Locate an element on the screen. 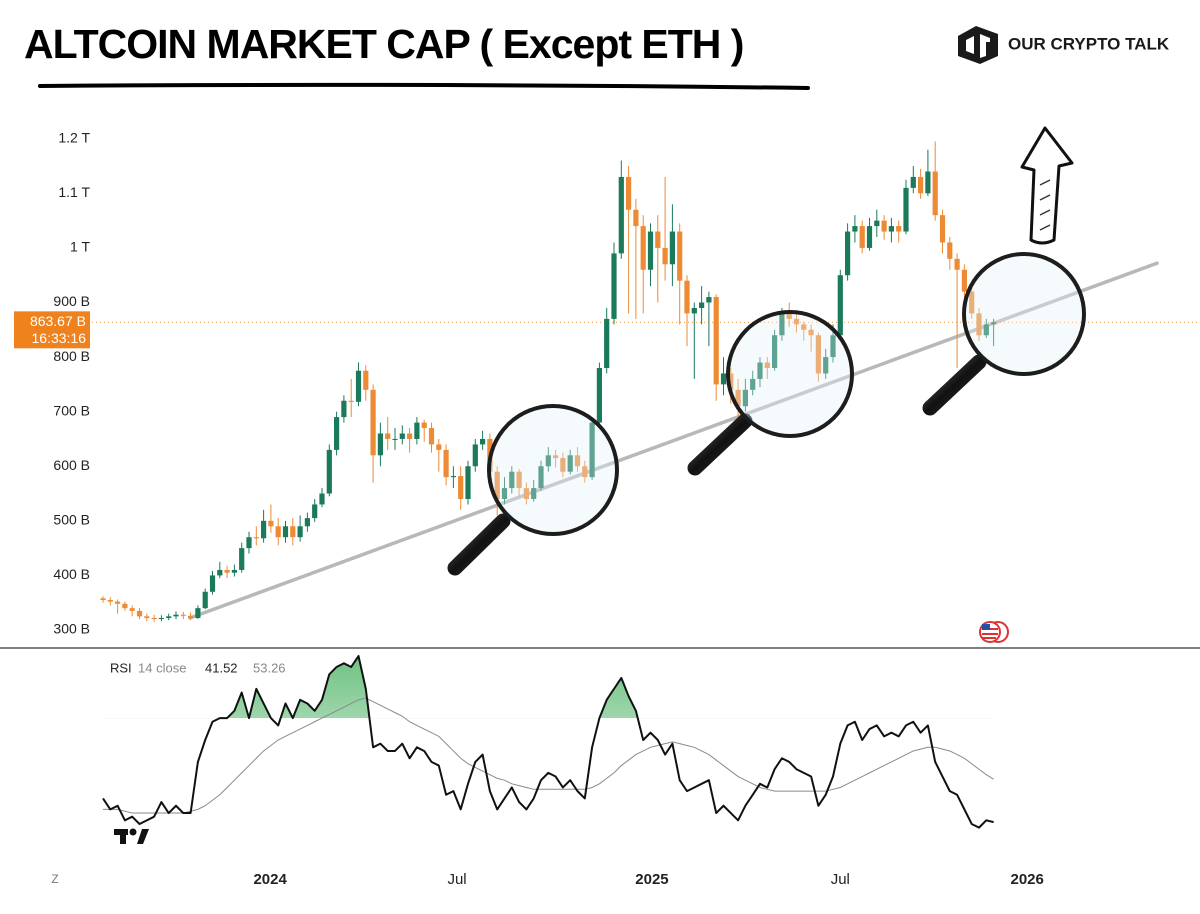 The image size is (1200, 914). rsi-panel: RSI 14 close 41.52 53.26 is located at coordinates (548, 742).